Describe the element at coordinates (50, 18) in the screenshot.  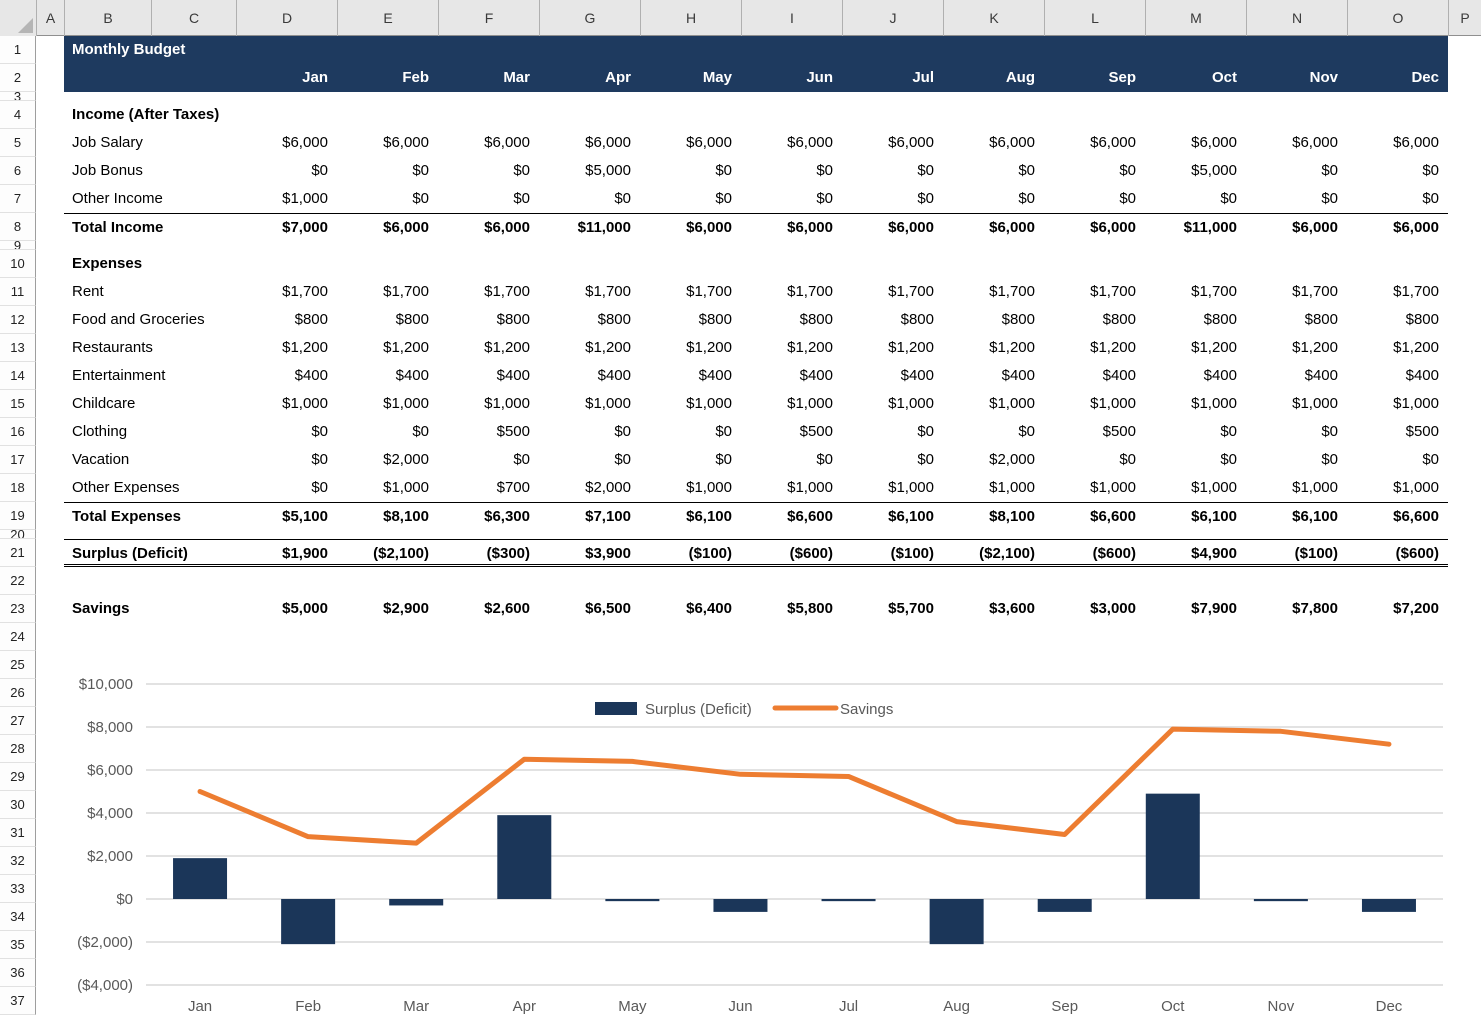
I see `column-header-A: A` at that location.